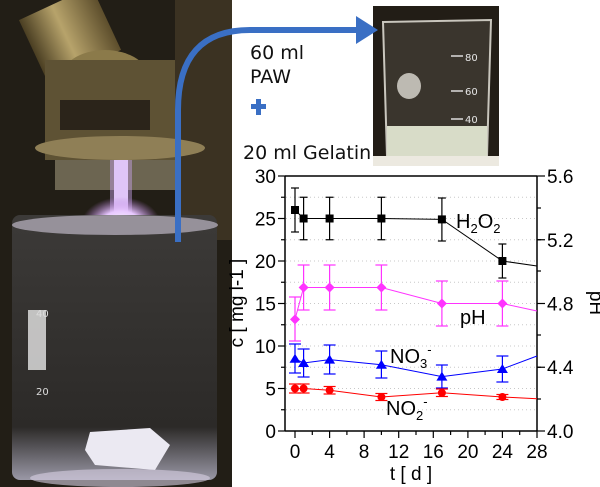  Describe the element at coordinates (277, 53) in the screenshot. I see `paw-volume-label: 60 ml` at that location.